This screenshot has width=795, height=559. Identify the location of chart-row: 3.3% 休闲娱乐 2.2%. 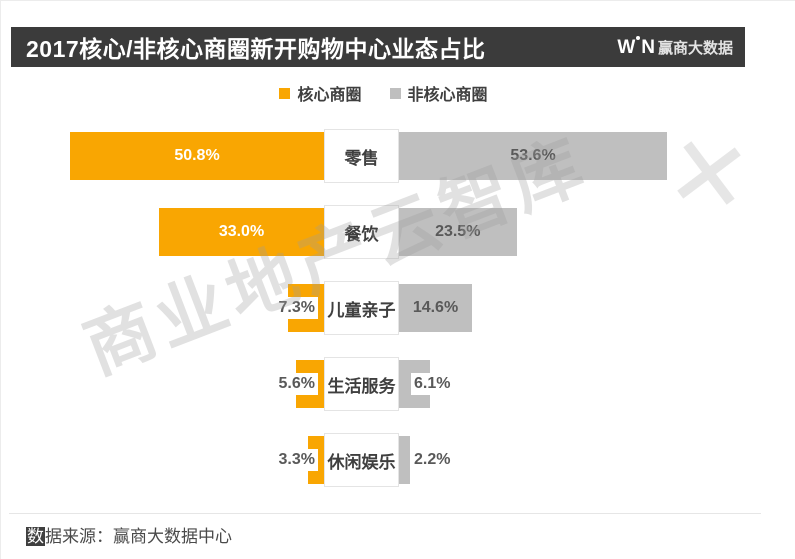
(432, 460).